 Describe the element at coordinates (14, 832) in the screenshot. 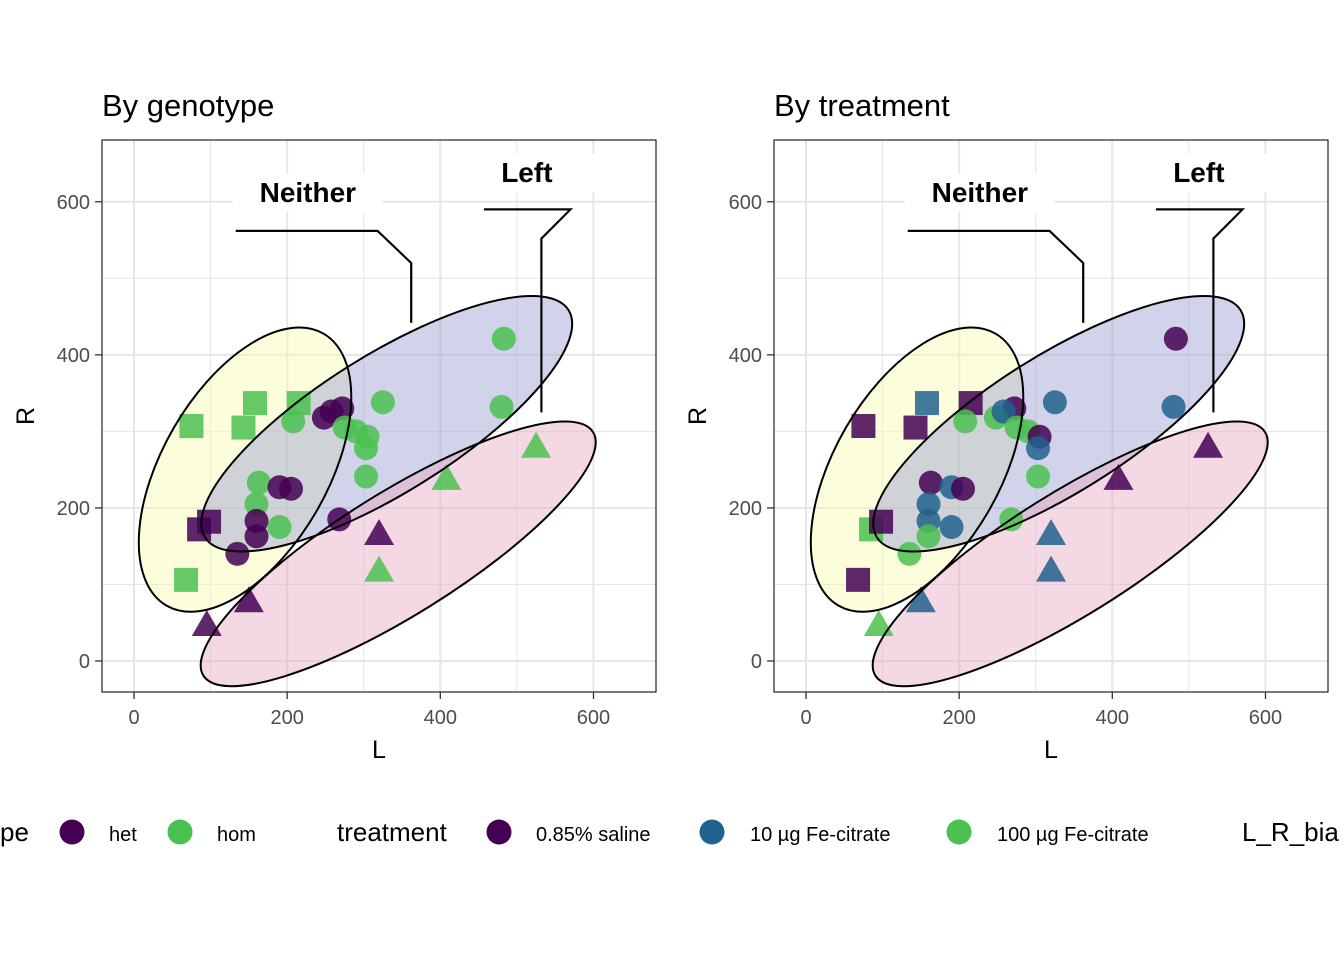

I see `legend-title-genotype: pe` at that location.